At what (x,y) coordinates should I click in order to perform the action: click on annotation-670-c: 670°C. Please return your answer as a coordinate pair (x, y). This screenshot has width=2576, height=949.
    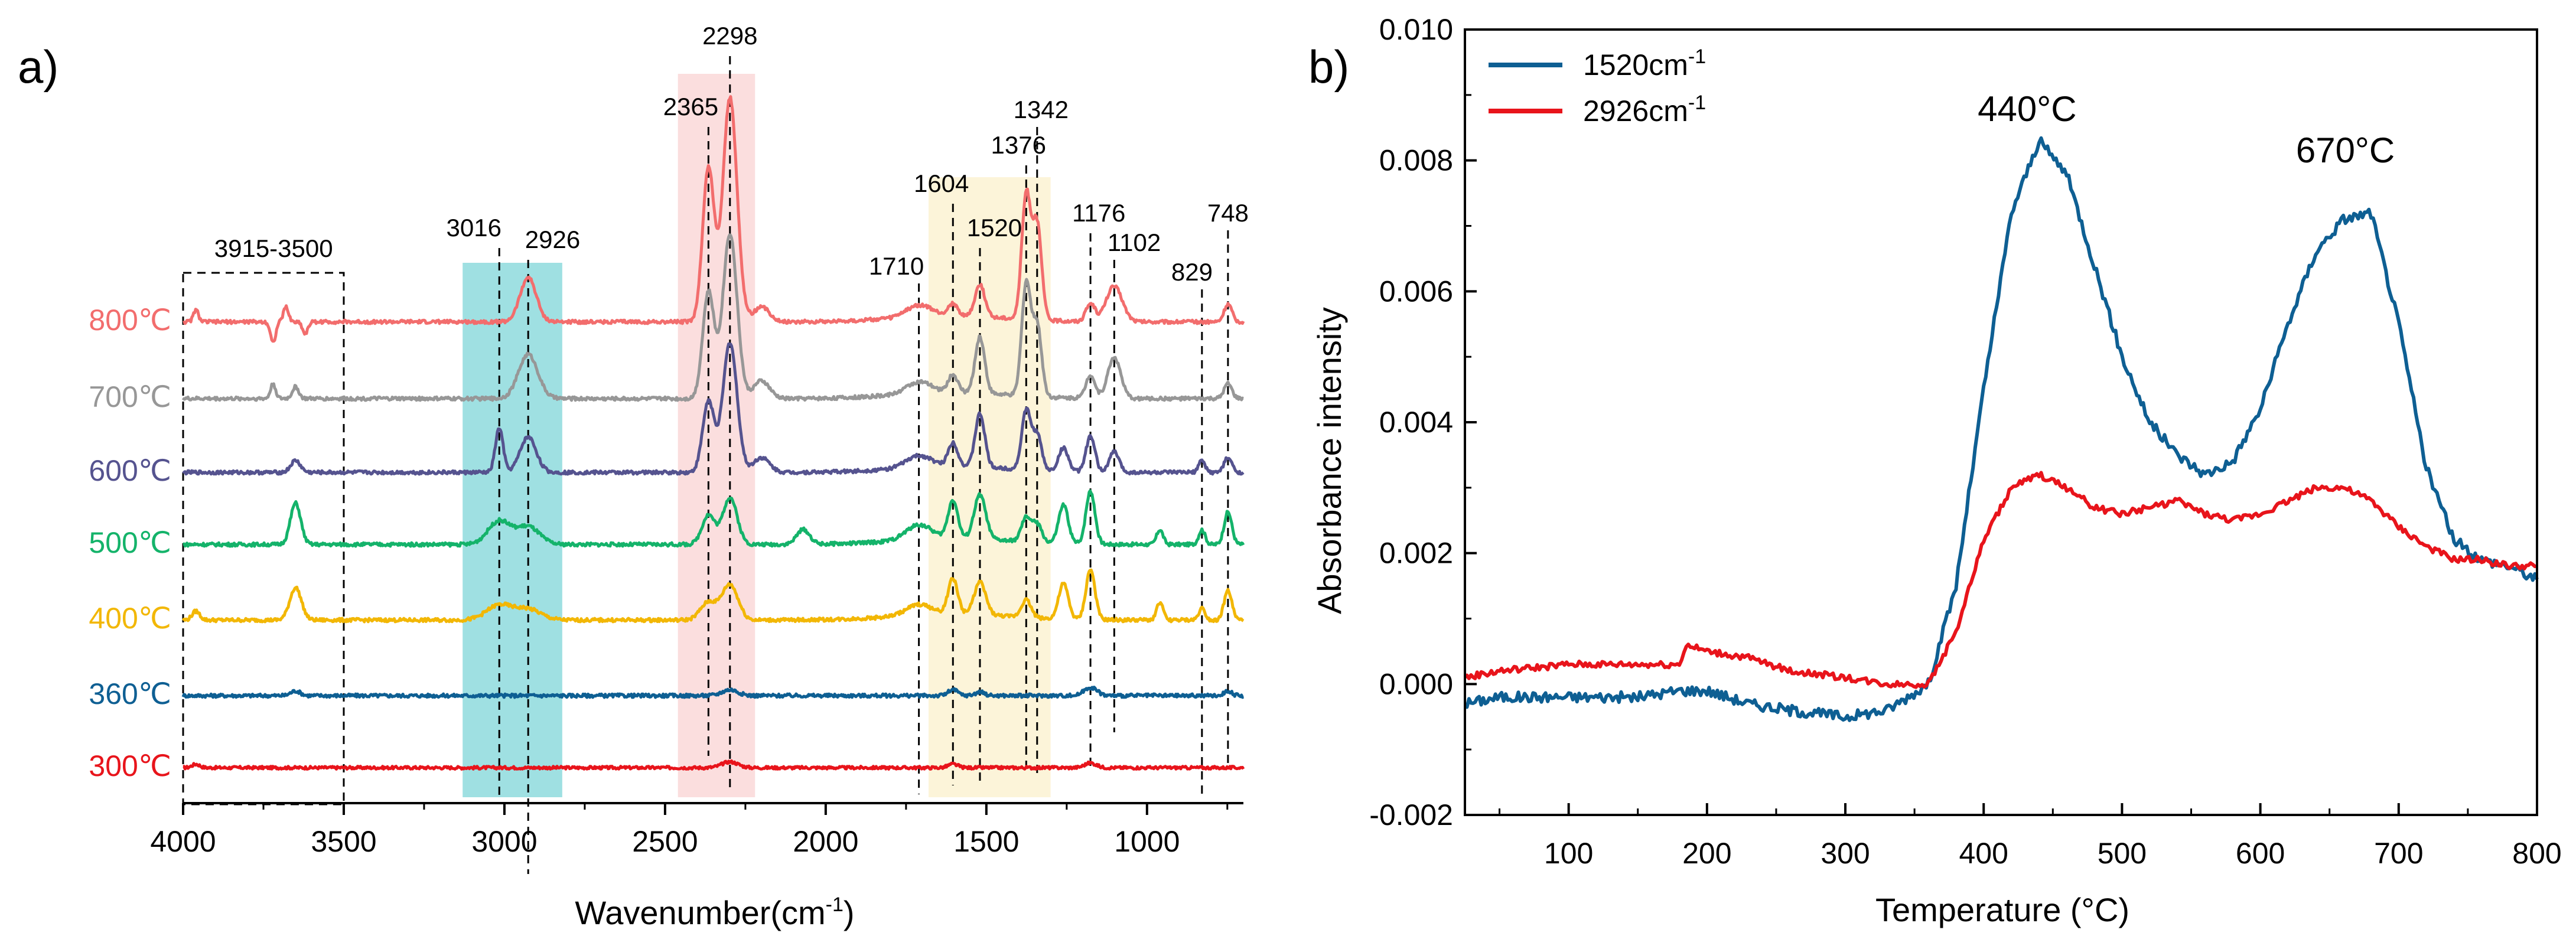
    Looking at the image, I should click on (2345, 150).